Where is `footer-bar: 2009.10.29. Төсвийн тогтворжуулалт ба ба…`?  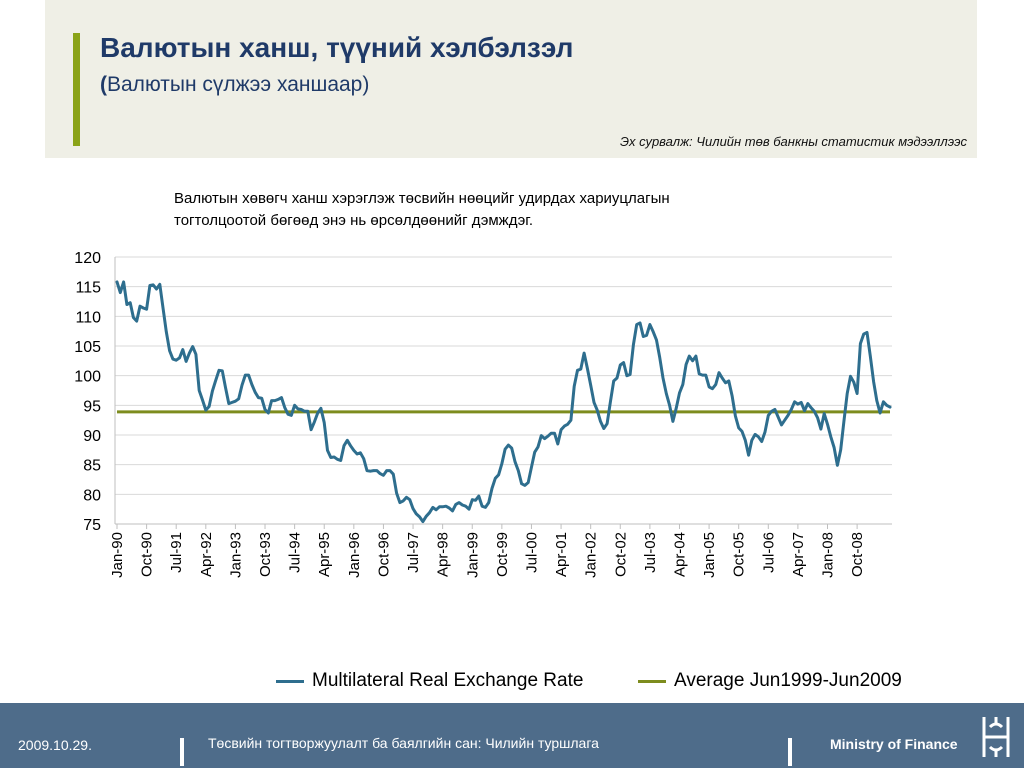 footer-bar: 2009.10.29. Төсвийн тогтворжуулалт ба ба… is located at coordinates (512, 735).